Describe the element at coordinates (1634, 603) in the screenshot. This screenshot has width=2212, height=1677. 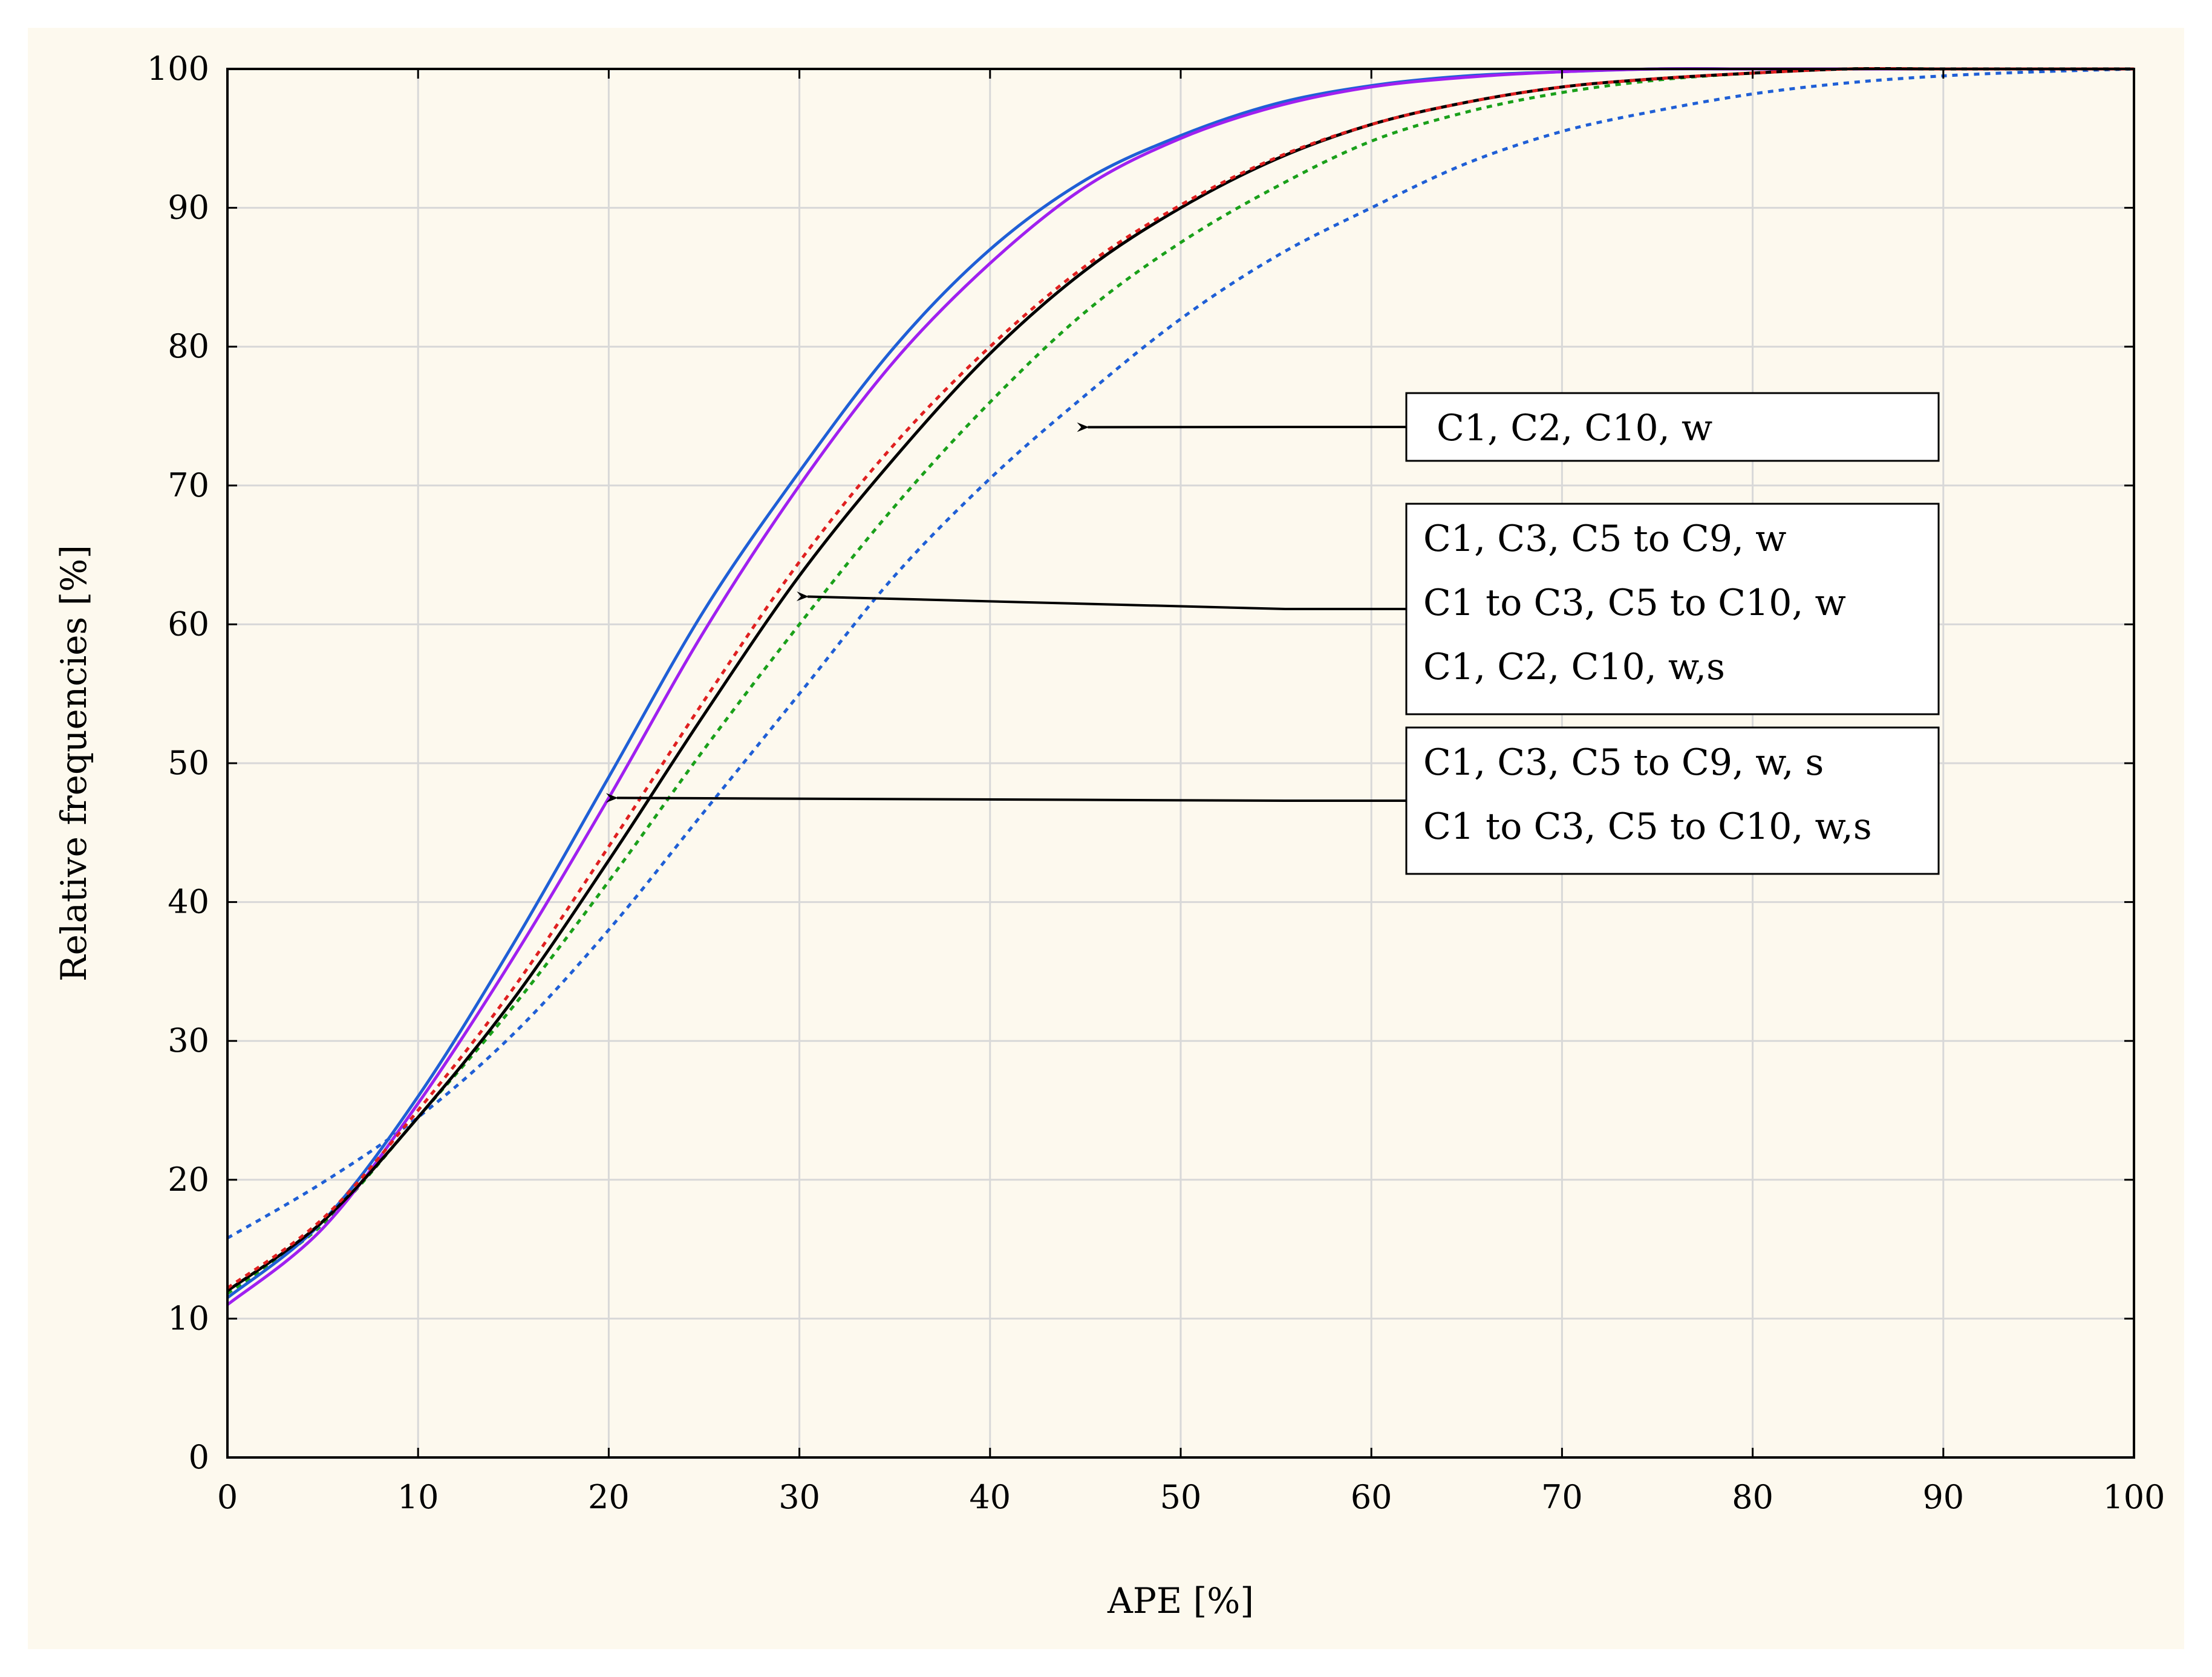
I see `annotation-text: C1 to C3, C5 to C10, w` at that location.